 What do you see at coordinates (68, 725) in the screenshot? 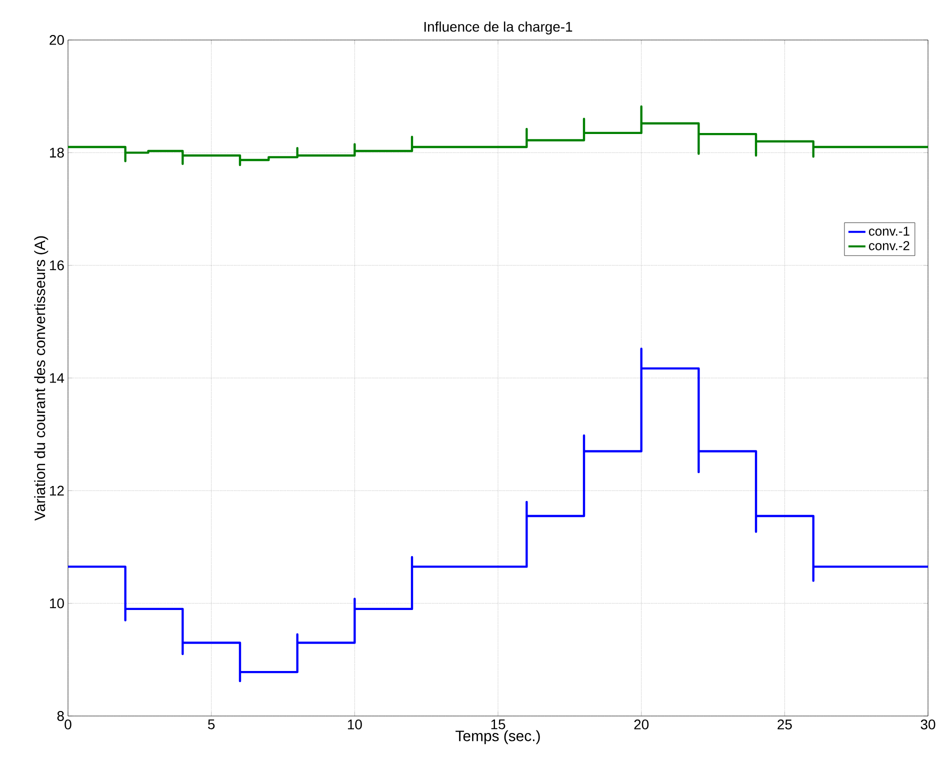
I see `x-tick-label: 0` at bounding box center [68, 725].